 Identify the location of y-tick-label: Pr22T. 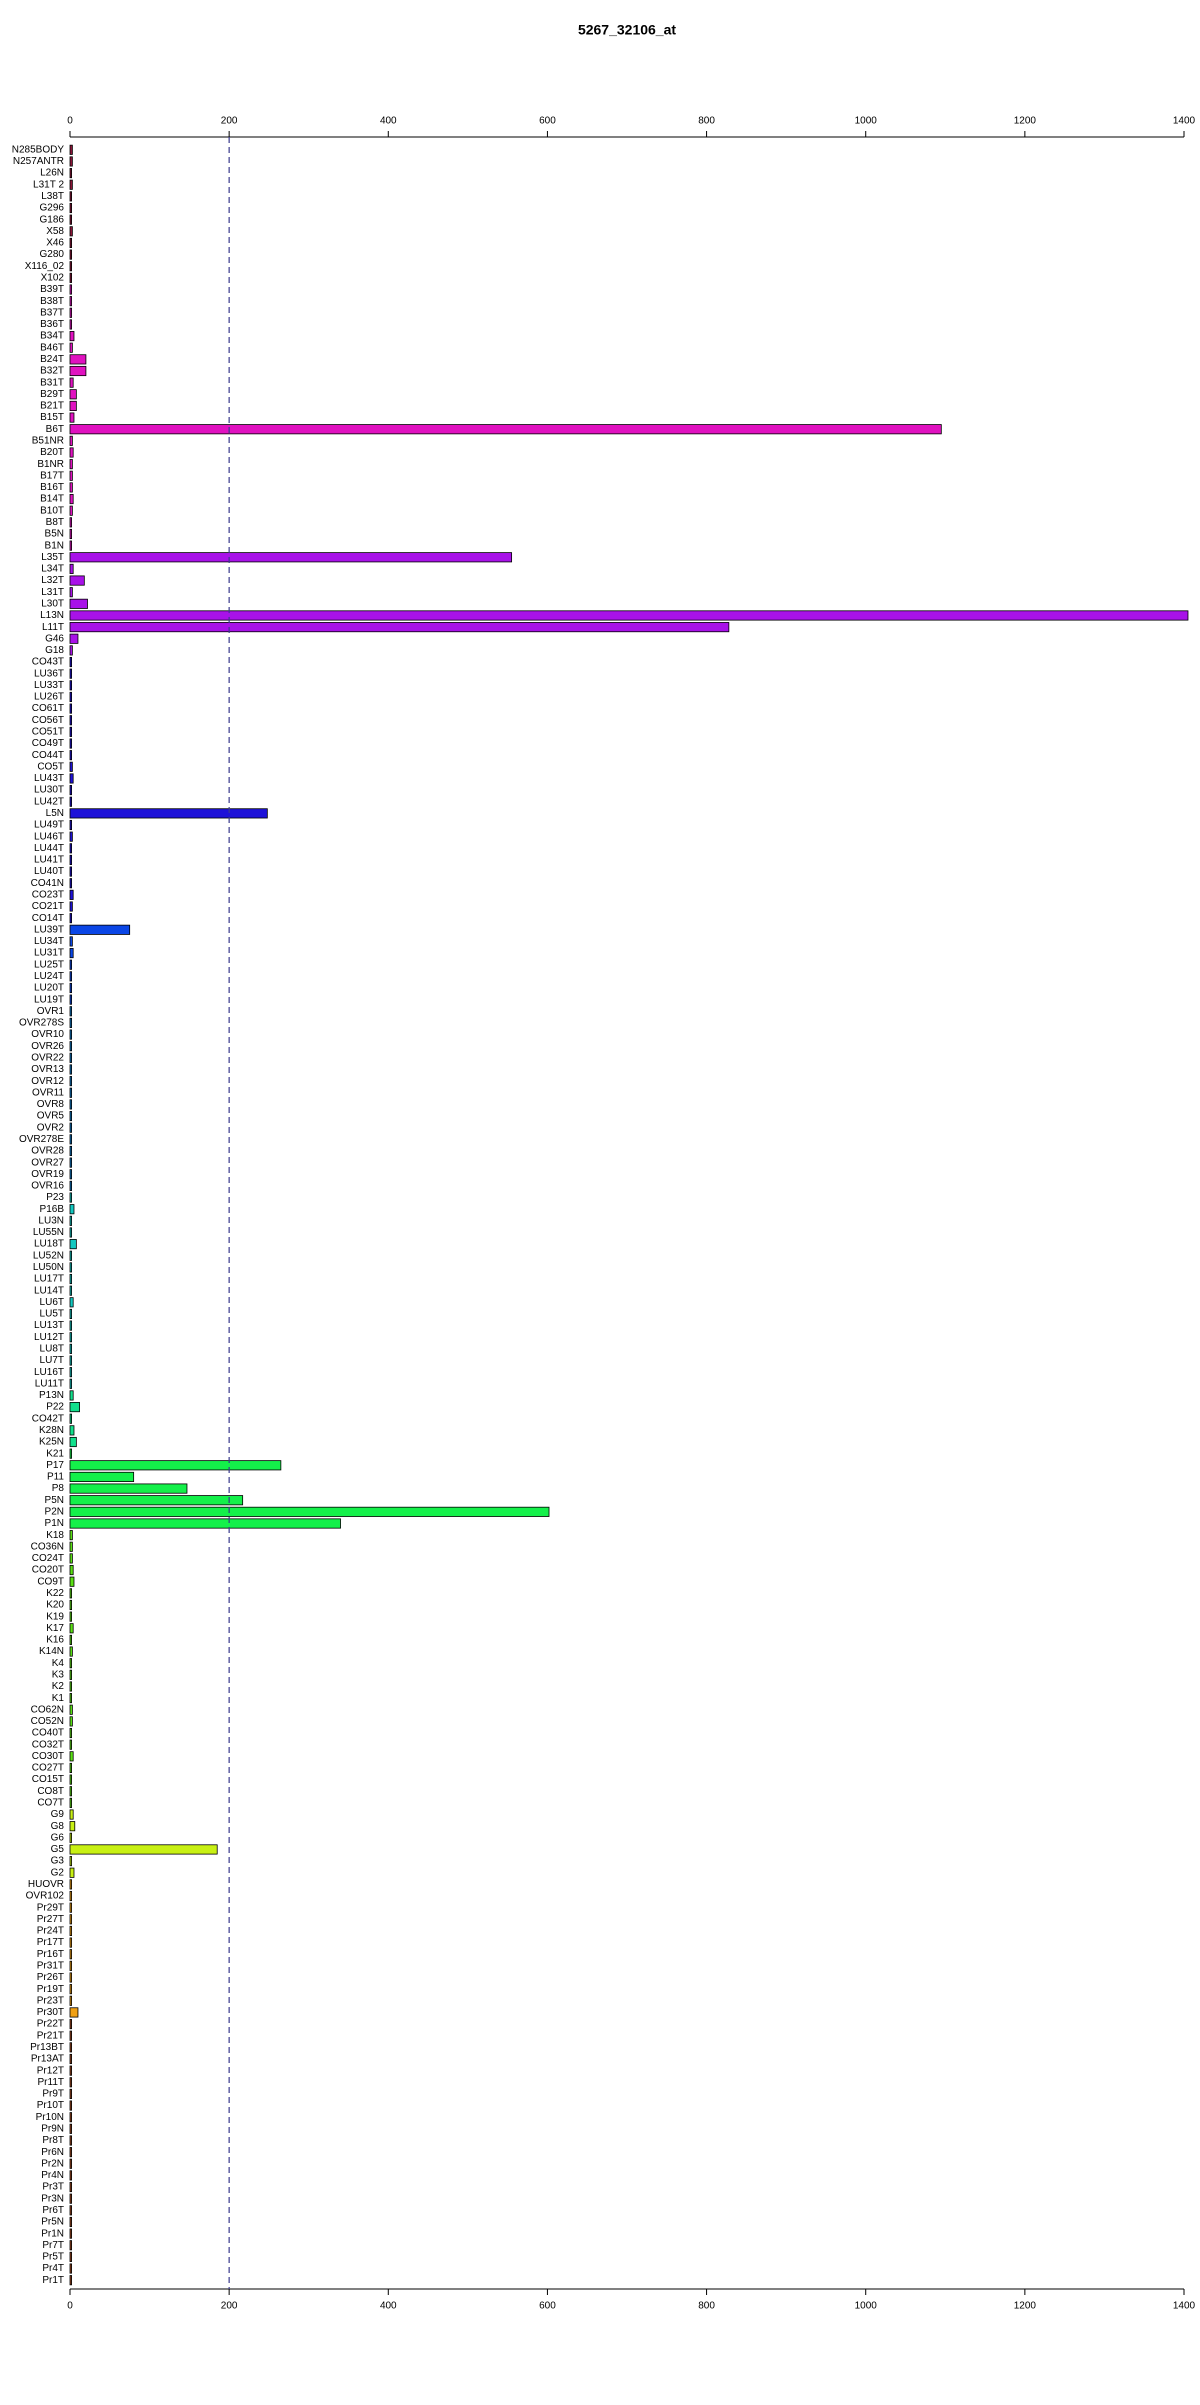
(50, 2024).